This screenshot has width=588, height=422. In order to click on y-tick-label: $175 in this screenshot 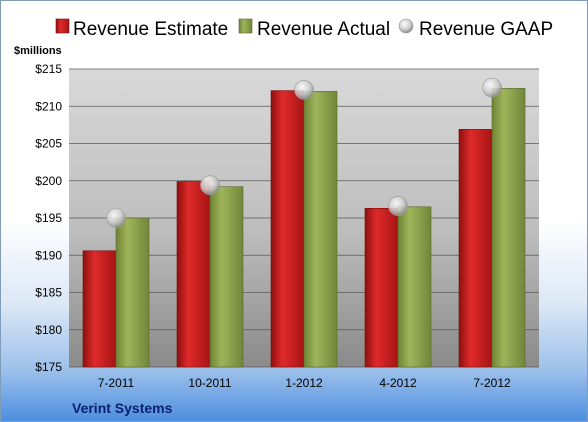, I will do `click(48, 367)`.